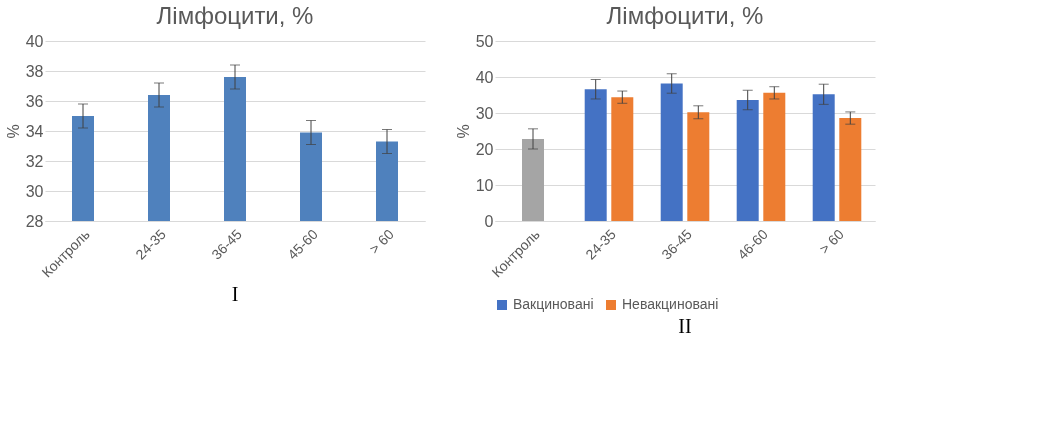 Image resolution: width=1046 pixels, height=440 pixels. I want to click on y-tick-label: 32, so click(34, 161).